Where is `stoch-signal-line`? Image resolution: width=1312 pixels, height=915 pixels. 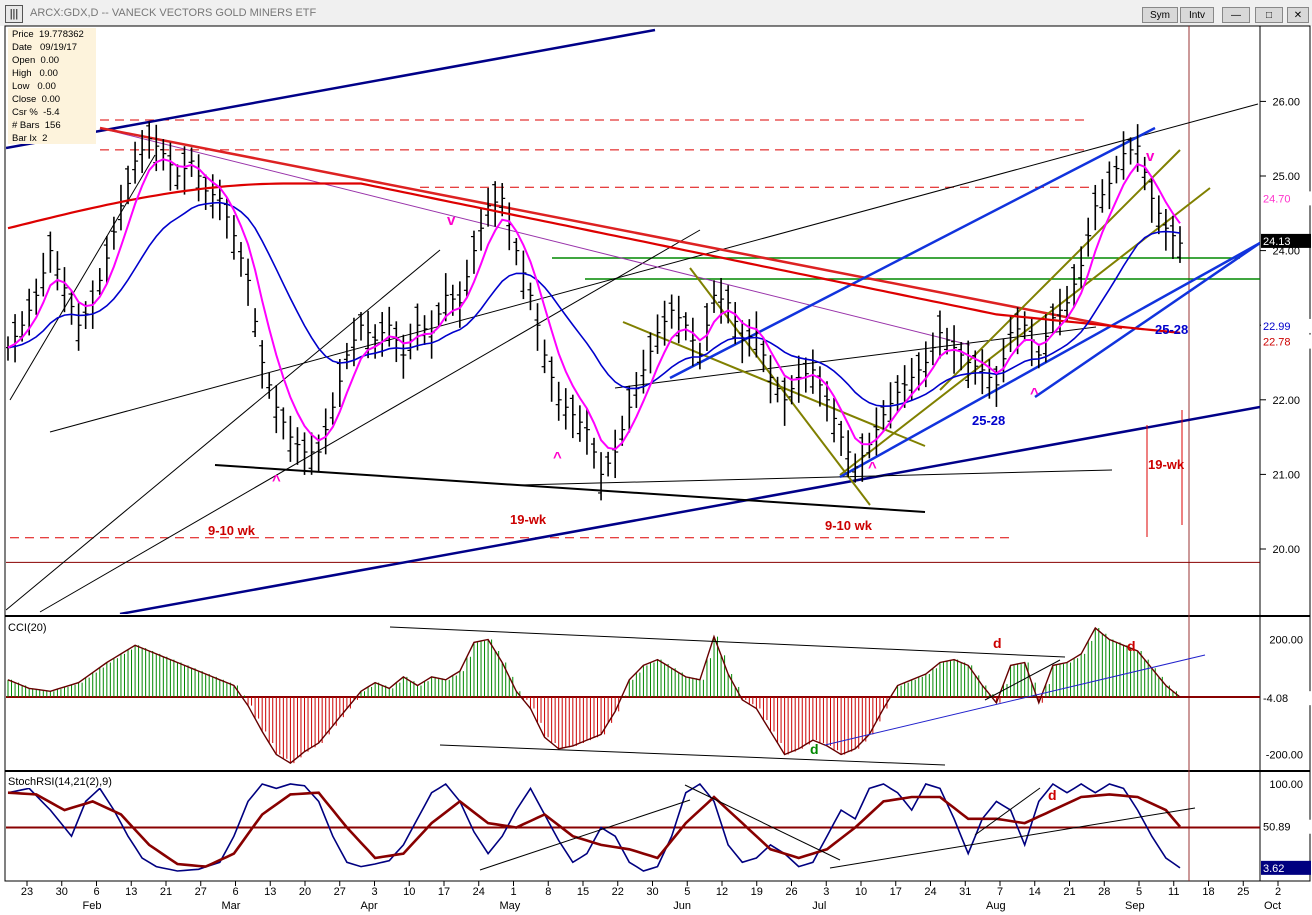
stoch-signal-line is located at coordinates (594, 829).